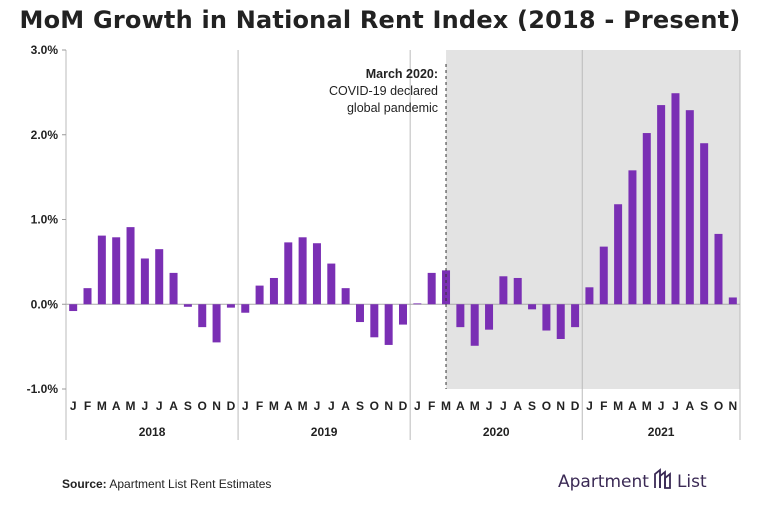 The image size is (760, 518). What do you see at coordinates (663, 481) in the screenshot?
I see `apartment-list-logo-icon` at bounding box center [663, 481].